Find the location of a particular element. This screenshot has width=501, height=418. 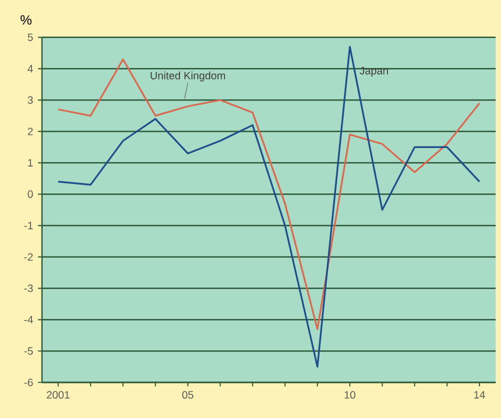

x-tick-label: 10 is located at coordinates (350, 394).